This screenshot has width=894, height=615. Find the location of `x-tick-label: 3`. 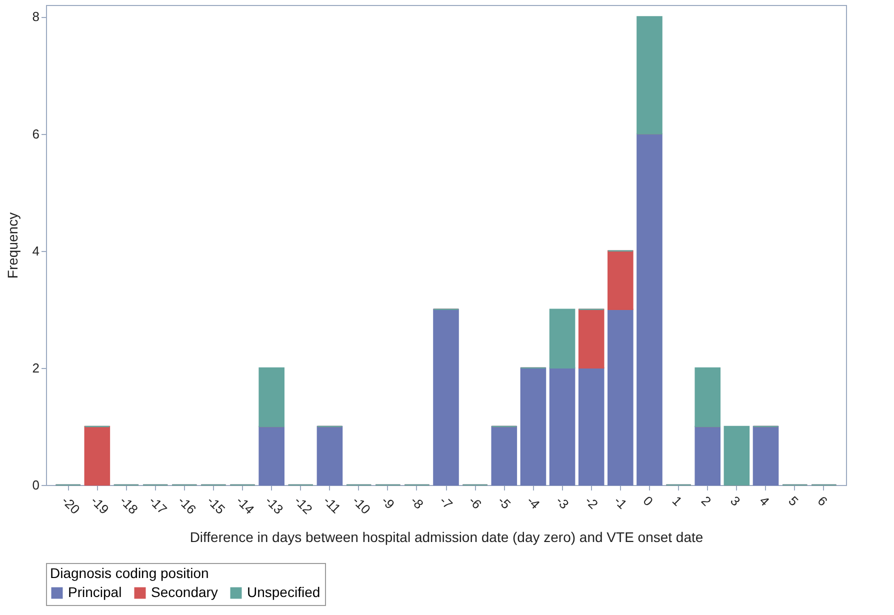

x-tick-label: 3 is located at coordinates (736, 501).